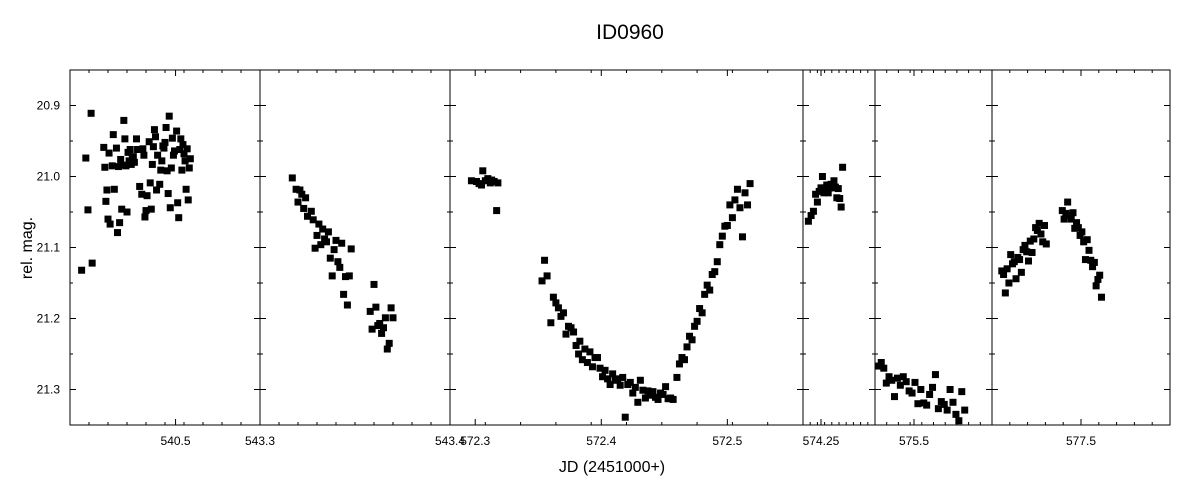 Image resolution: width=1200 pixels, height=480 pixels. What do you see at coordinates (362, 258) in the screenshot?
I see `panel-2: 543.4` at bounding box center [362, 258].